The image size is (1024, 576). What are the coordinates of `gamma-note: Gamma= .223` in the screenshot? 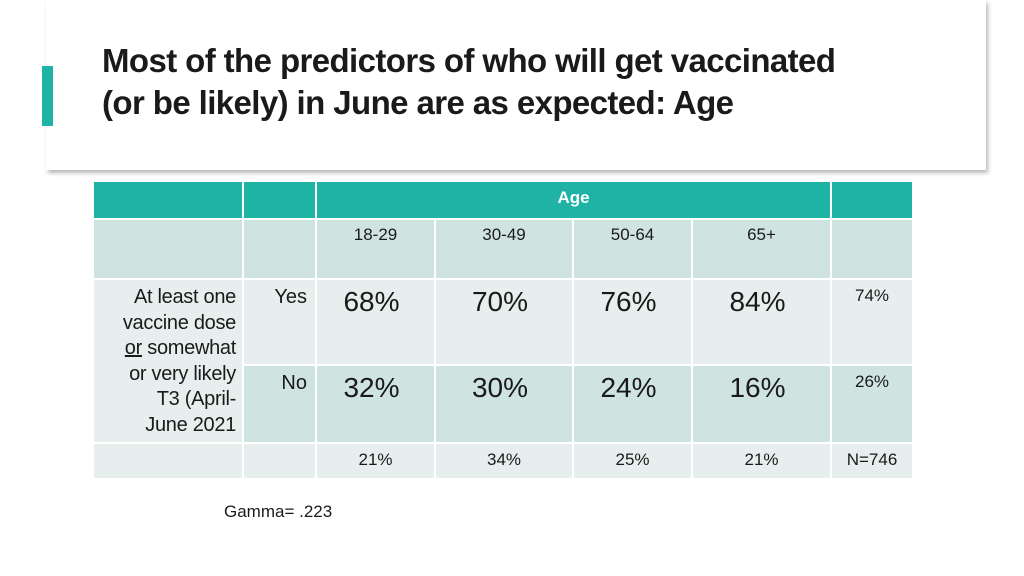 It's located at (278, 511).